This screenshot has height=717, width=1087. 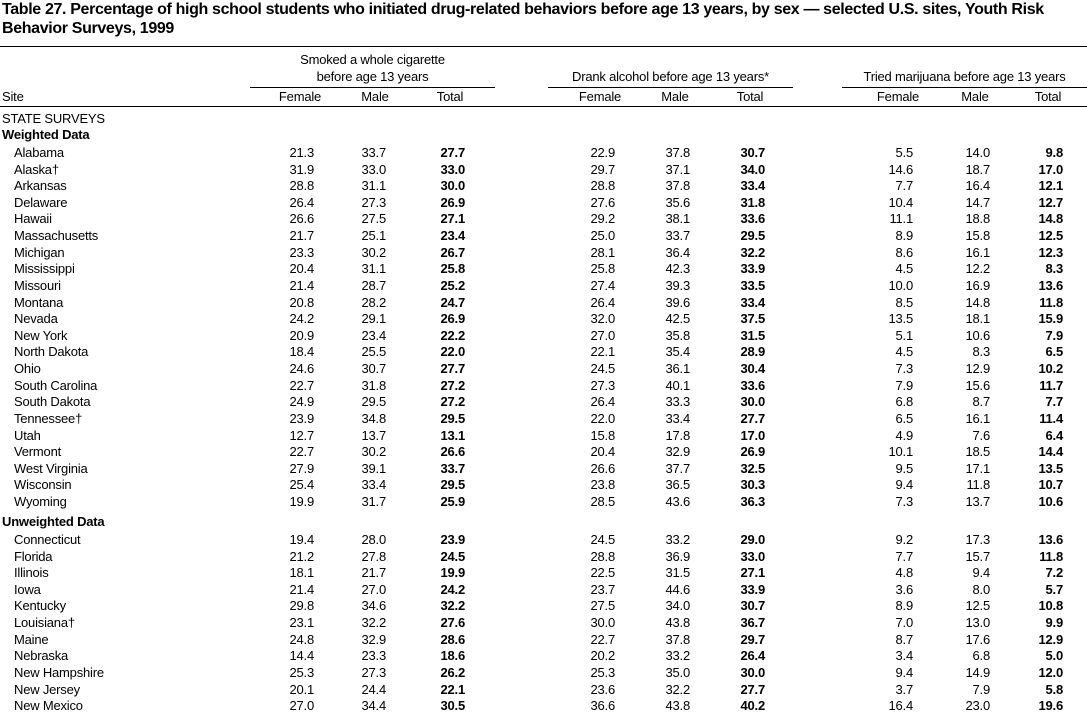 I want to click on site-name: Missouri, so click(x=37, y=285).